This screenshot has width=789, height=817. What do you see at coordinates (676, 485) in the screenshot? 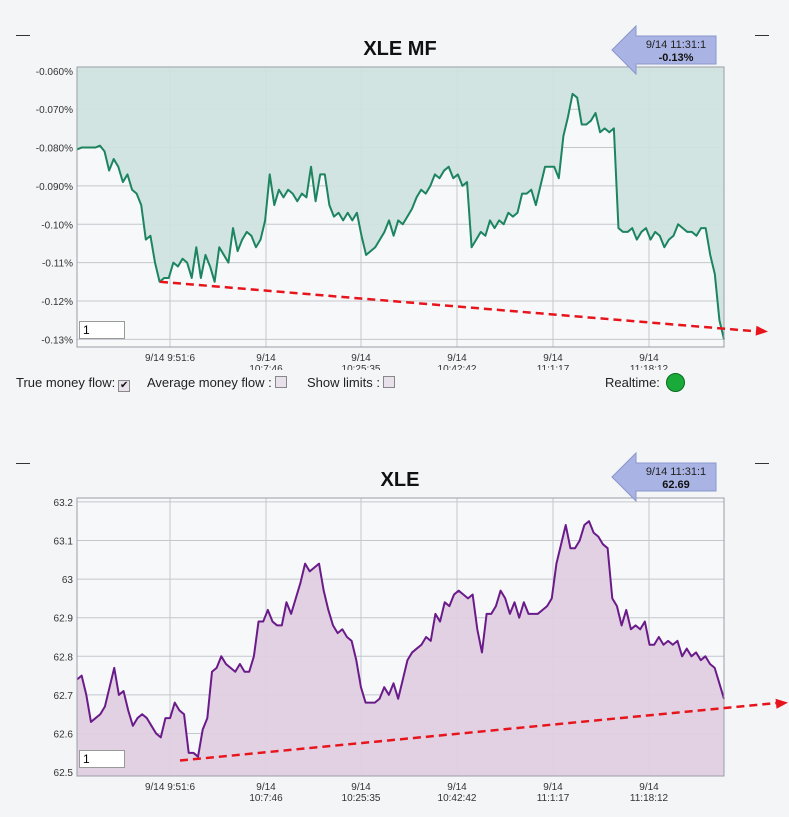
I see `tooltip-value: 62.69` at bounding box center [676, 485].